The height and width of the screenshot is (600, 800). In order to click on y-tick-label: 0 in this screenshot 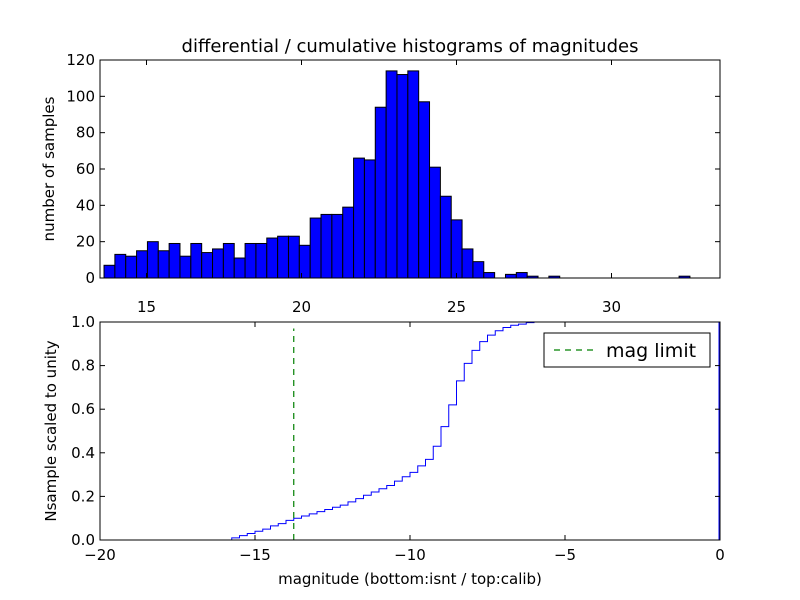, I will do `click(90, 278)`.